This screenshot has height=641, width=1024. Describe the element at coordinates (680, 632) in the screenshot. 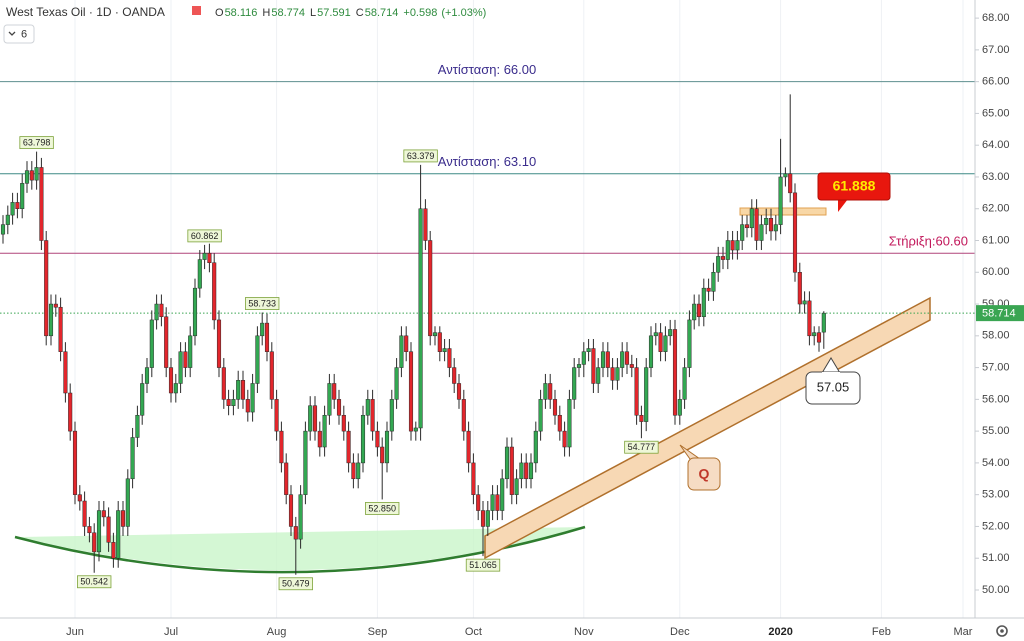

I see `x-tick-label: Dec` at that location.